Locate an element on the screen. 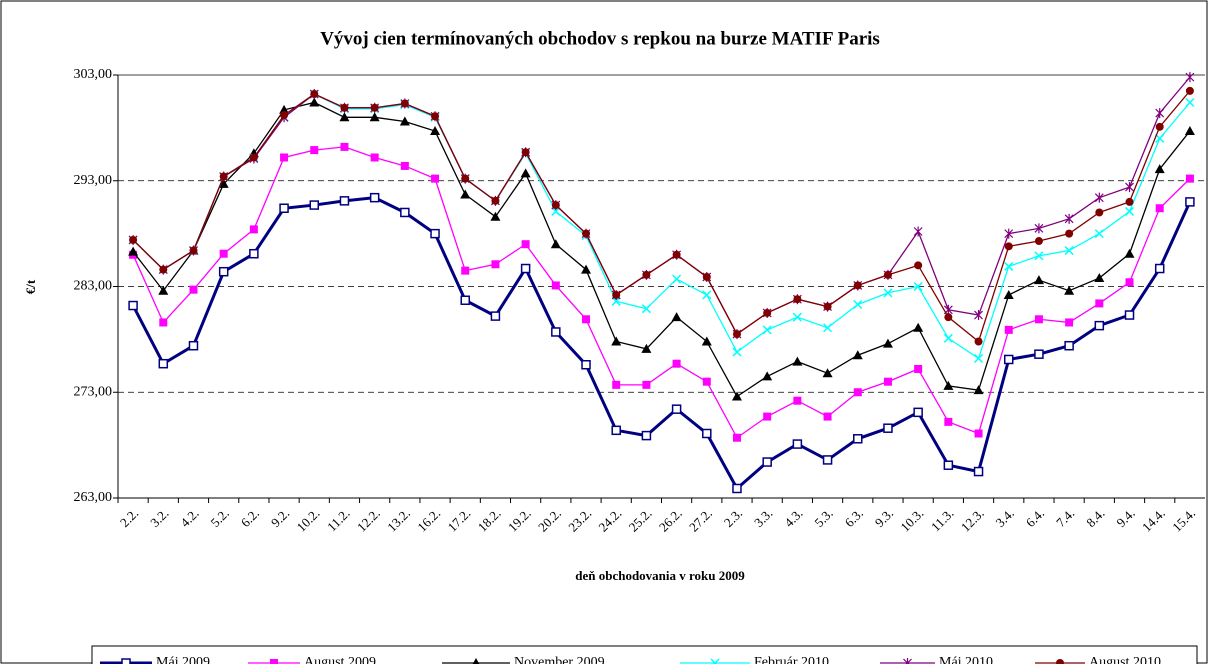 This screenshot has width=1209, height=664. y-tick-label: 273,00 is located at coordinates (93, 391).